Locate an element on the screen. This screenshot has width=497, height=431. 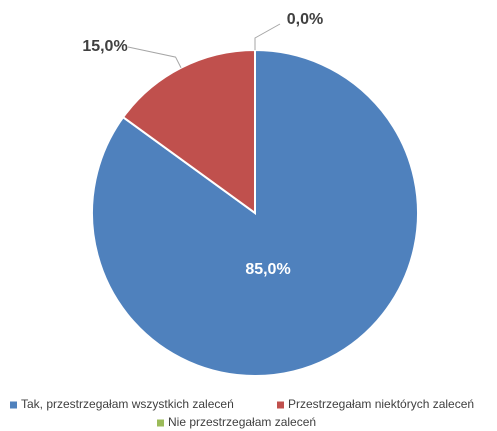
legend-label: Przestrzegałam niektórych zaleceń is located at coordinates (381, 404).